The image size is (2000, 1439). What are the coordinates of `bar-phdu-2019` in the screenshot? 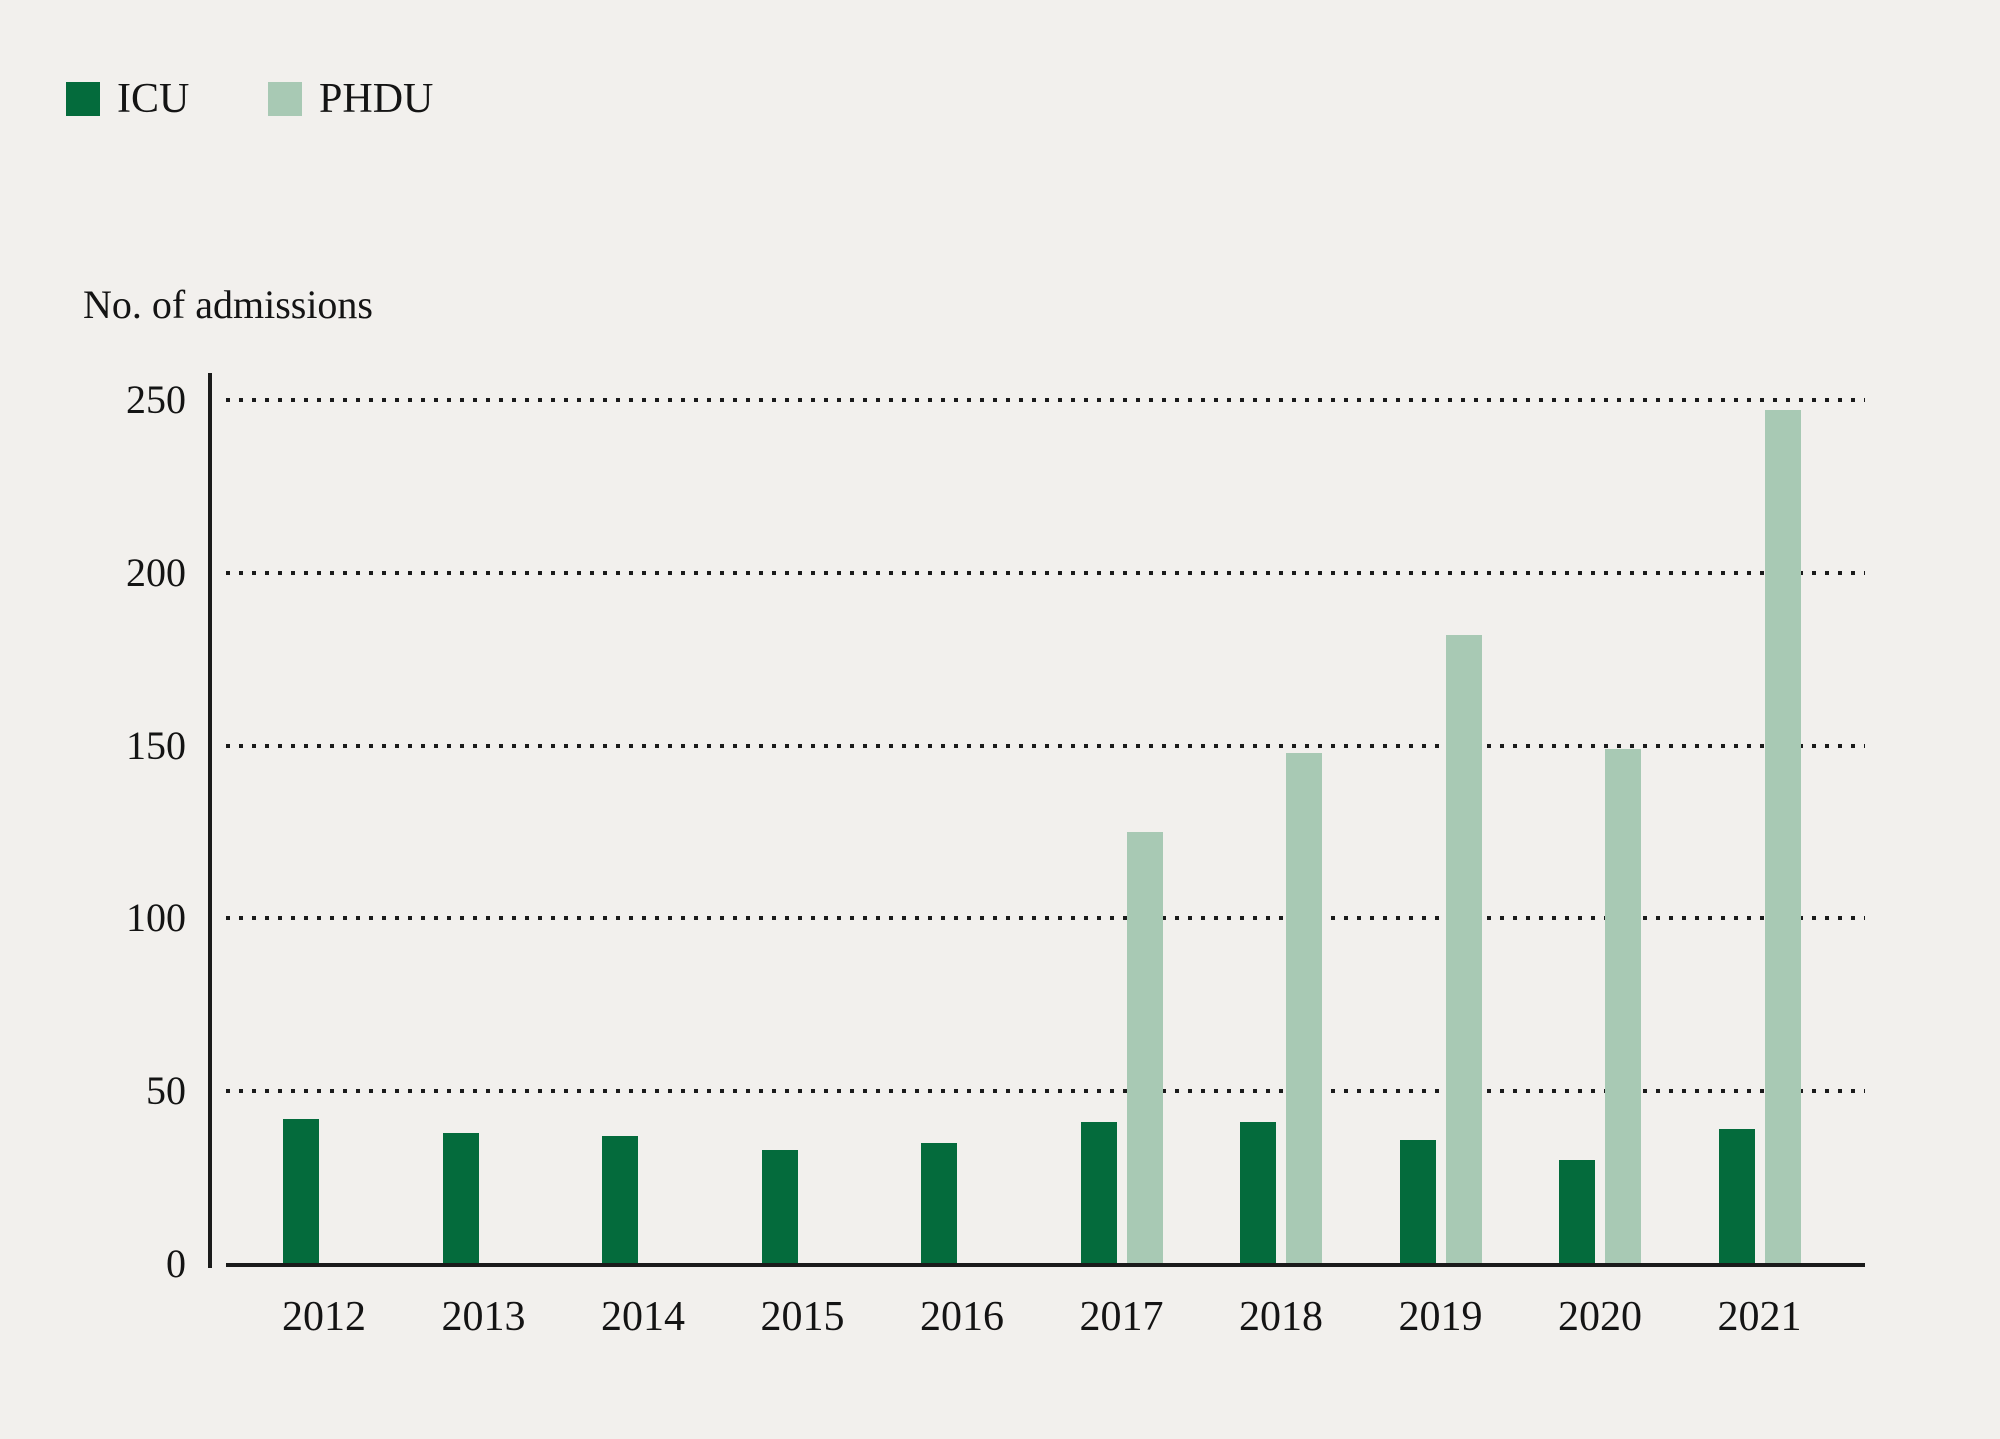 It's located at (1463, 950).